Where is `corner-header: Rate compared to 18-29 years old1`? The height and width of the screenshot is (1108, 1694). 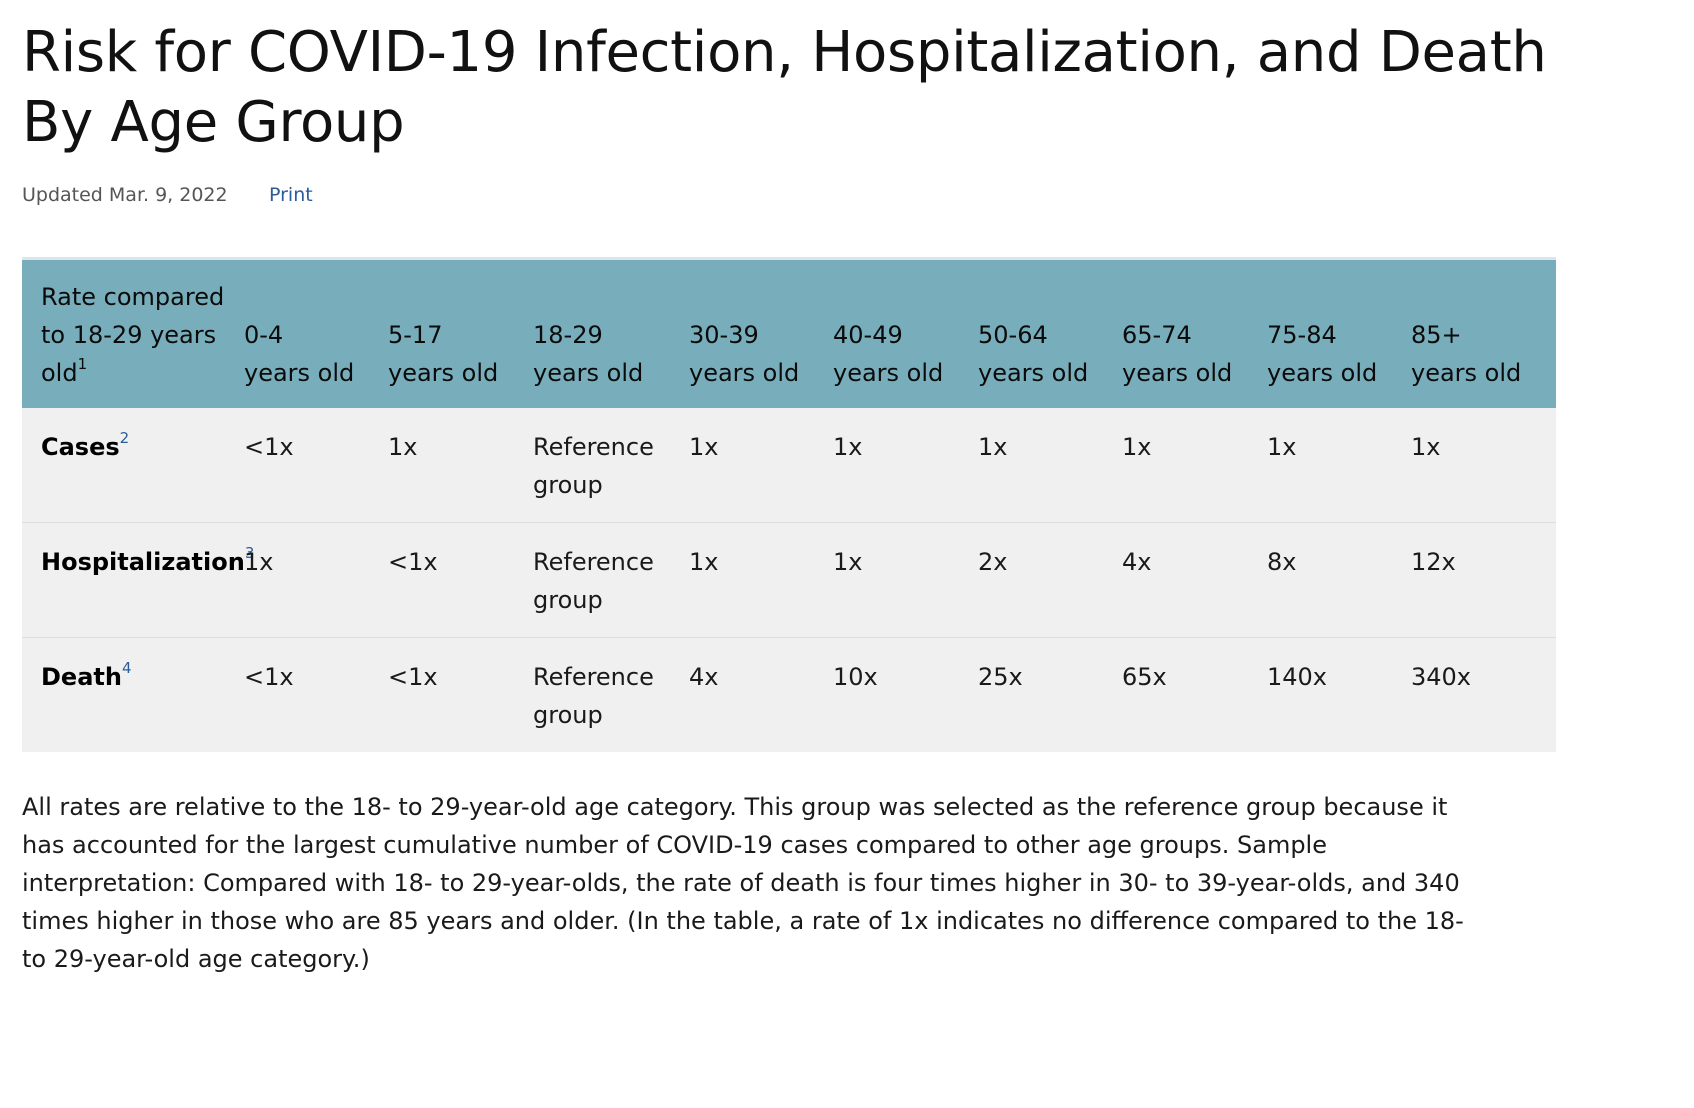
corner-header: Rate compared to 18-29 years old1 is located at coordinates (133, 334).